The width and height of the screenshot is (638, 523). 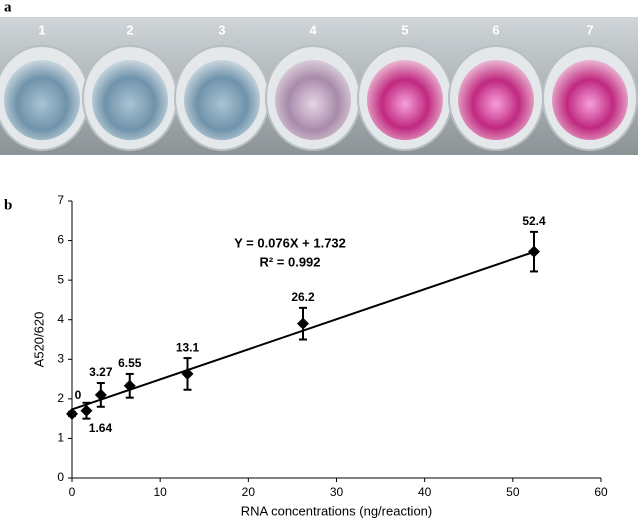 I want to click on x-tick-label: 0, so click(x=72, y=492).